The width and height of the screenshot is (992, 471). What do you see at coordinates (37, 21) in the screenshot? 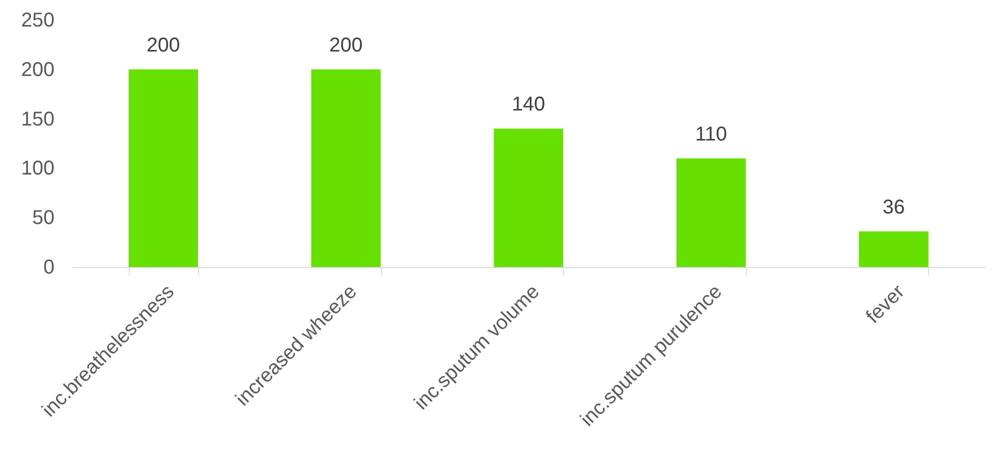
I see `y-tick-label: 250` at bounding box center [37, 21].